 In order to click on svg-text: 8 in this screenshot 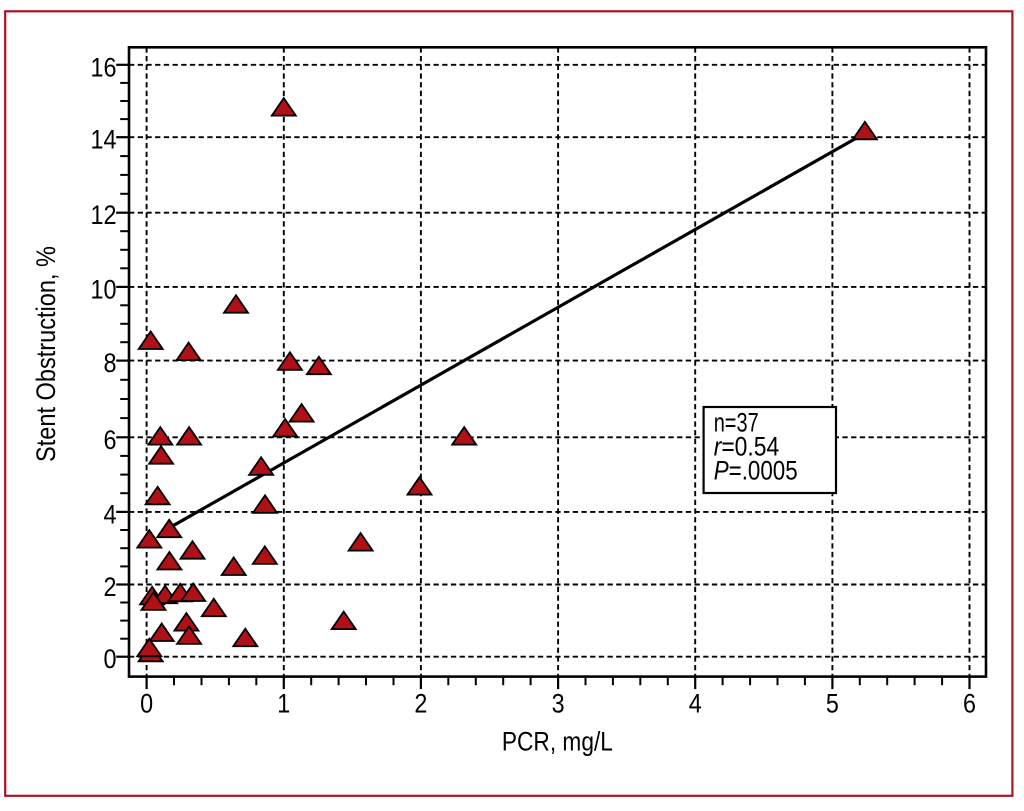, I will do `click(110, 363)`.